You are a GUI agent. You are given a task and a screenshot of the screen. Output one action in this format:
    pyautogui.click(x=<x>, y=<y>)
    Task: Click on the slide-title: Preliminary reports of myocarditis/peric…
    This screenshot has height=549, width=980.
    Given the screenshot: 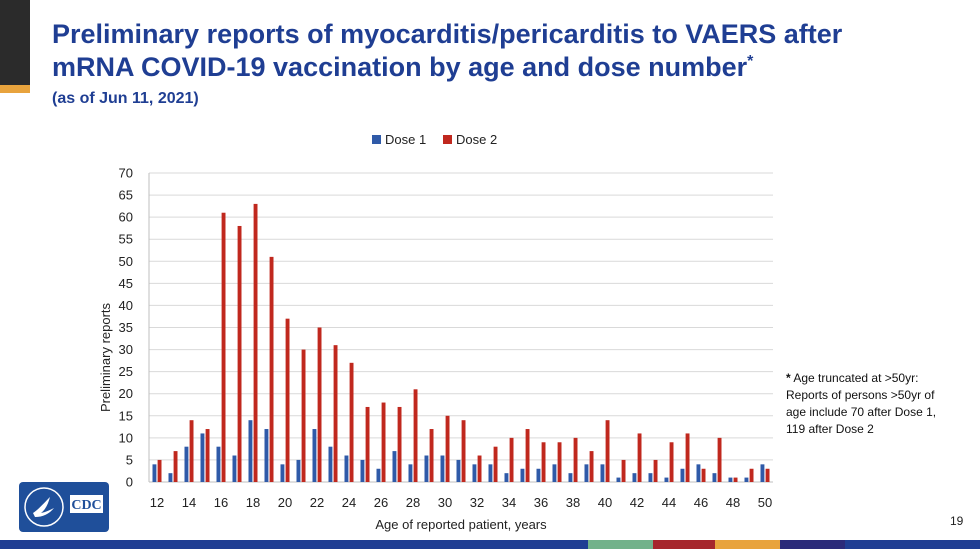 What is the action you would take?
    pyautogui.click(x=502, y=51)
    